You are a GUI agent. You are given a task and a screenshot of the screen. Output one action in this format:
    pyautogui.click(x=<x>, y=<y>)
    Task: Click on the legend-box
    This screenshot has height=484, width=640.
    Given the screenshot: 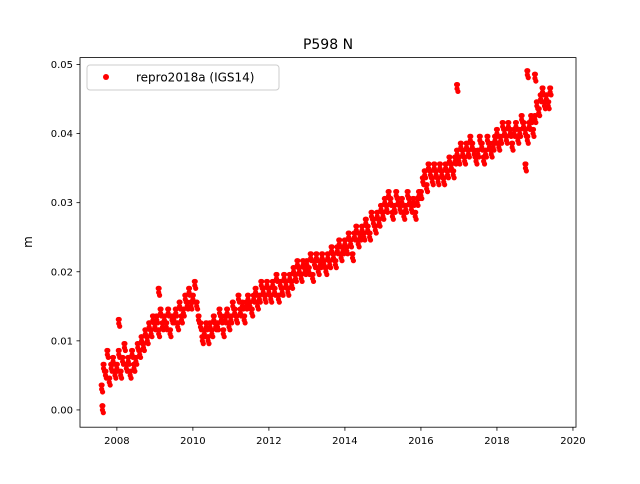 What is the action you would take?
    pyautogui.click(x=183, y=77)
    